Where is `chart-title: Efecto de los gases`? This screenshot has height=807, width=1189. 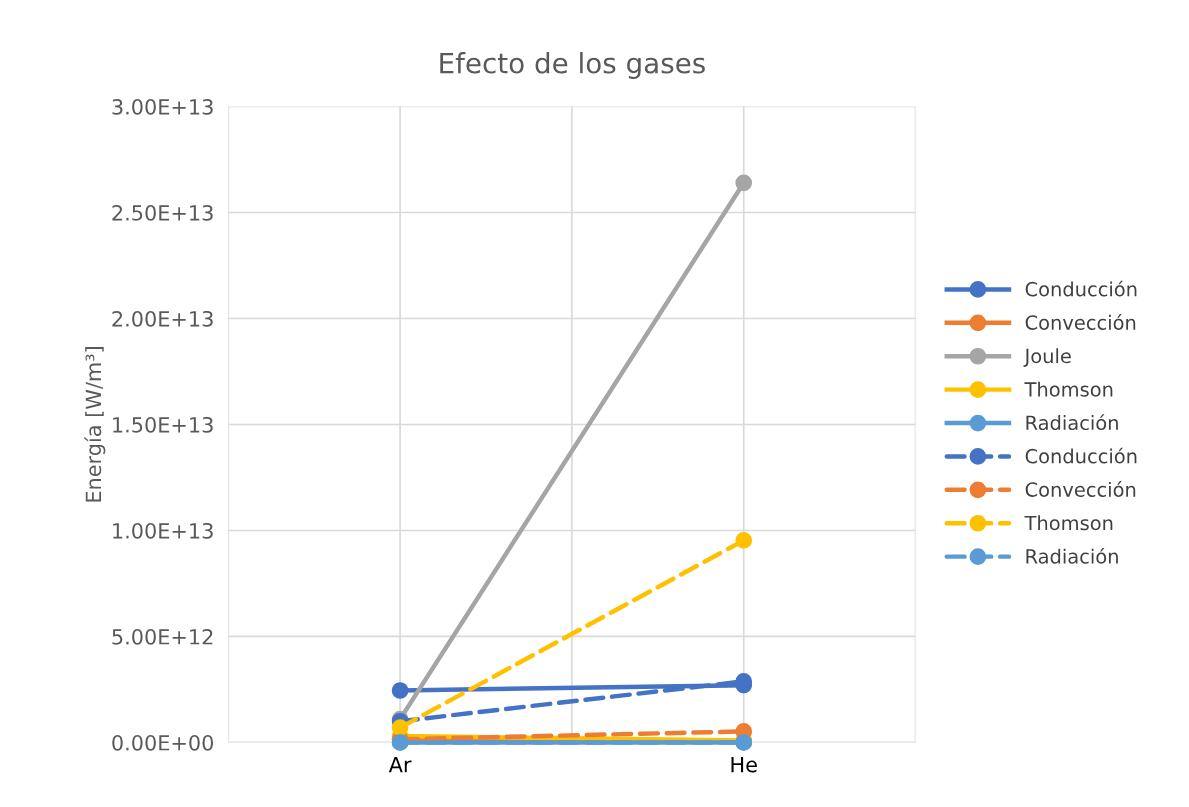 chart-title: Efecto de los gases is located at coordinates (572, 65).